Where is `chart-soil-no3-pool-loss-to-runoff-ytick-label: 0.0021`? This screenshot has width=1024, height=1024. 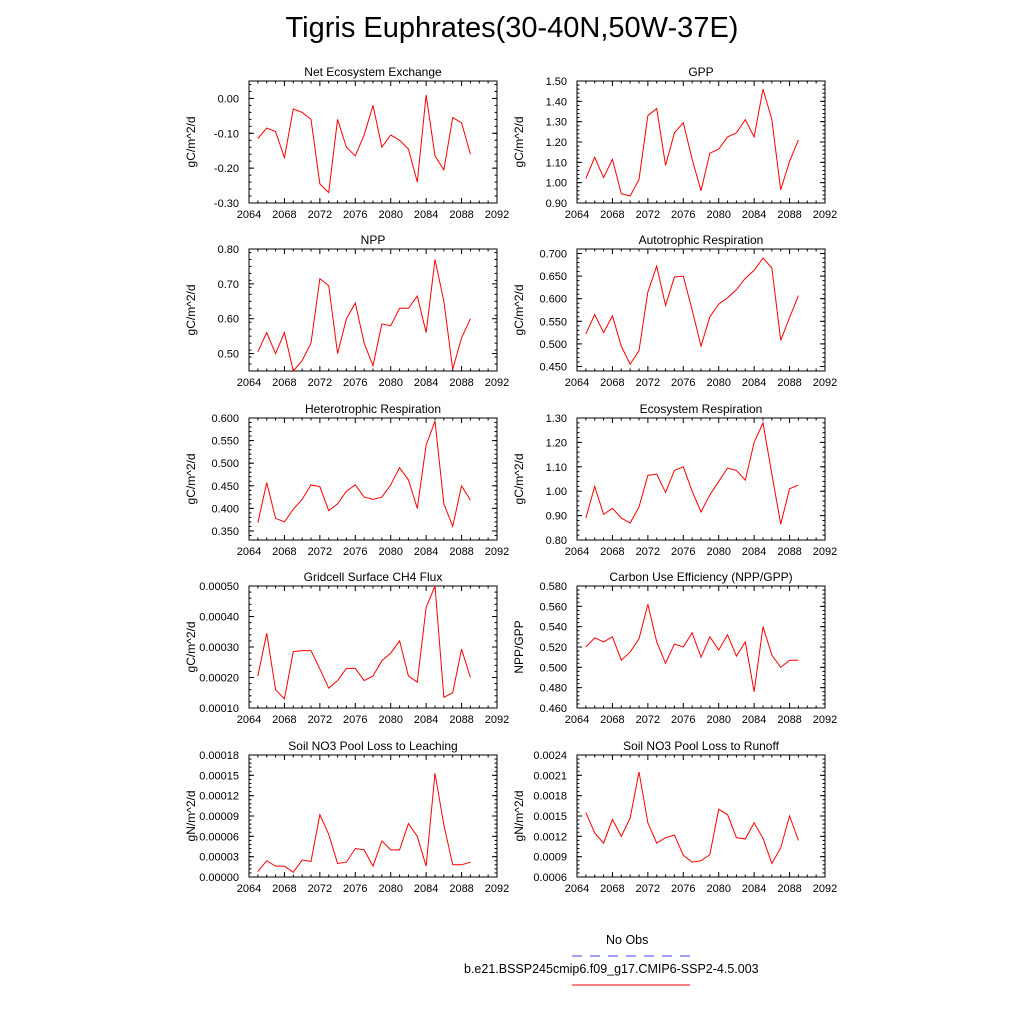
chart-soil-no3-pool-loss-to-runoff-ytick-label: 0.0021 is located at coordinates (550, 776).